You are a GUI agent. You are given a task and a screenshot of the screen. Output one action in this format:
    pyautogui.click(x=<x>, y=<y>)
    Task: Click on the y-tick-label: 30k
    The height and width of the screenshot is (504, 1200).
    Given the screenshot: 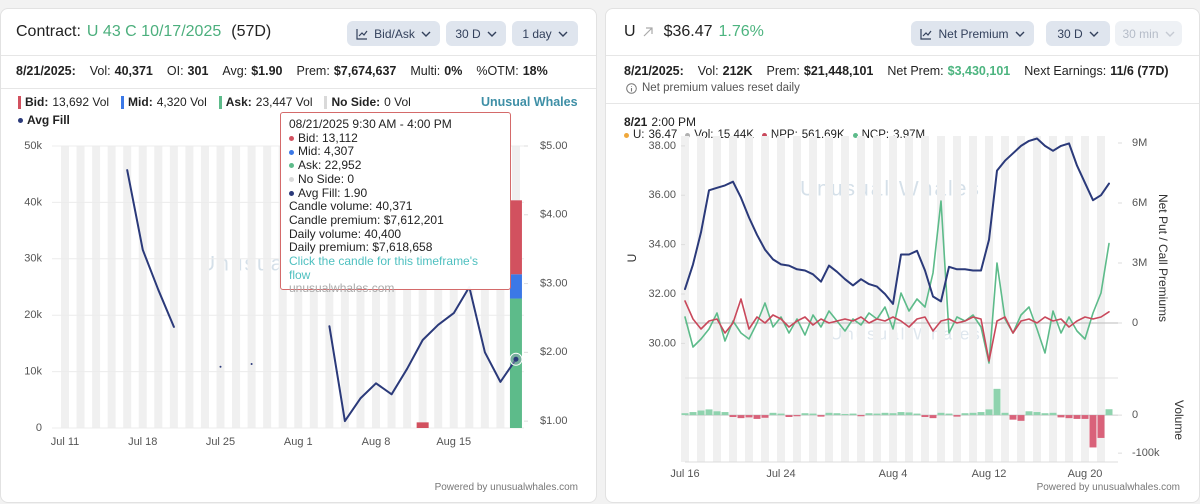 What is the action you would take?
    pyautogui.click(x=33, y=259)
    